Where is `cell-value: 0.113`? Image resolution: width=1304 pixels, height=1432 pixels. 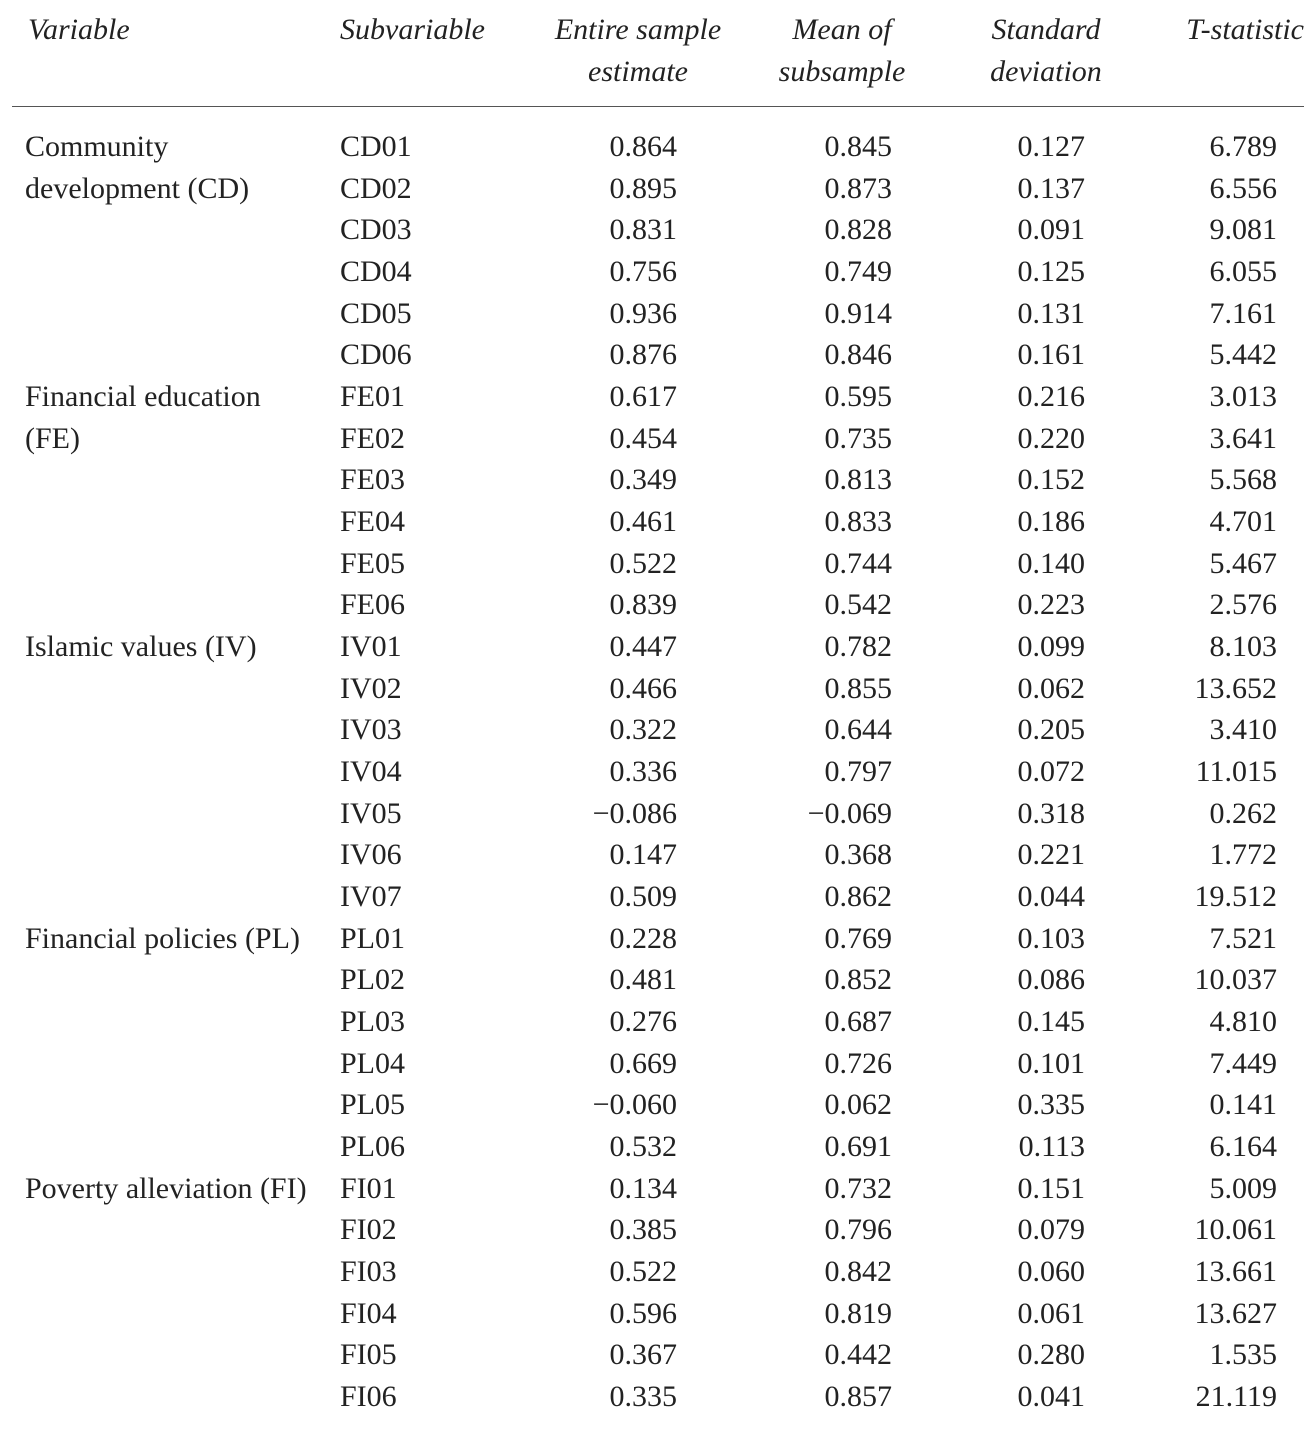 cell-value: 0.113 is located at coordinates (1051, 1147).